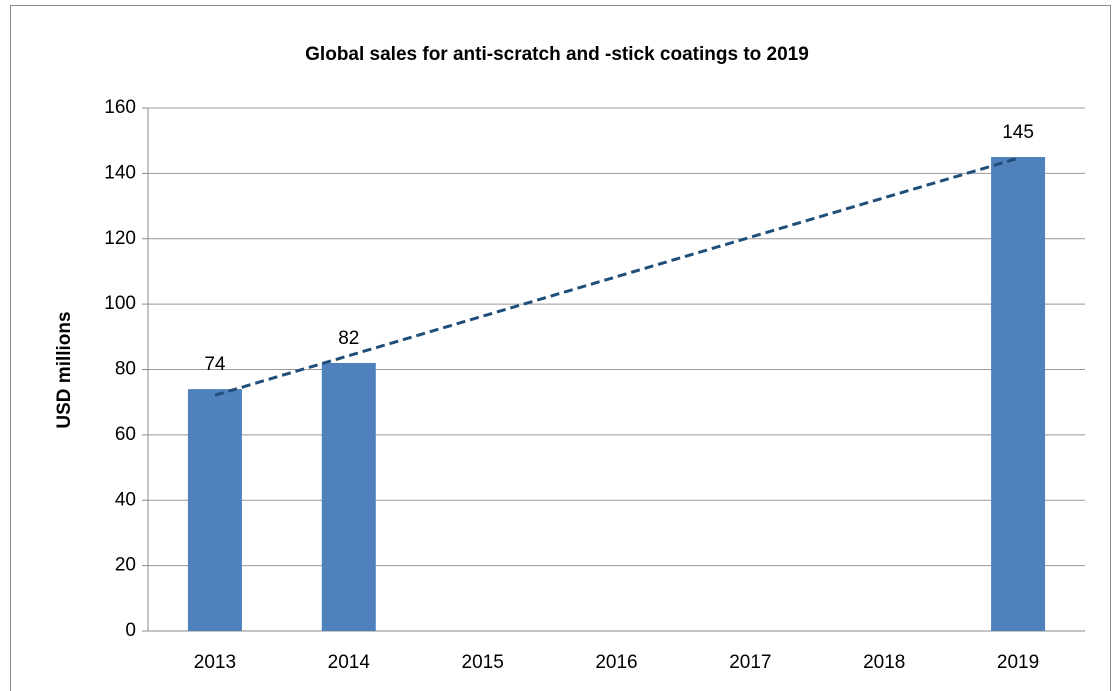  What do you see at coordinates (120, 107) in the screenshot?
I see `y-tick-label: 160` at bounding box center [120, 107].